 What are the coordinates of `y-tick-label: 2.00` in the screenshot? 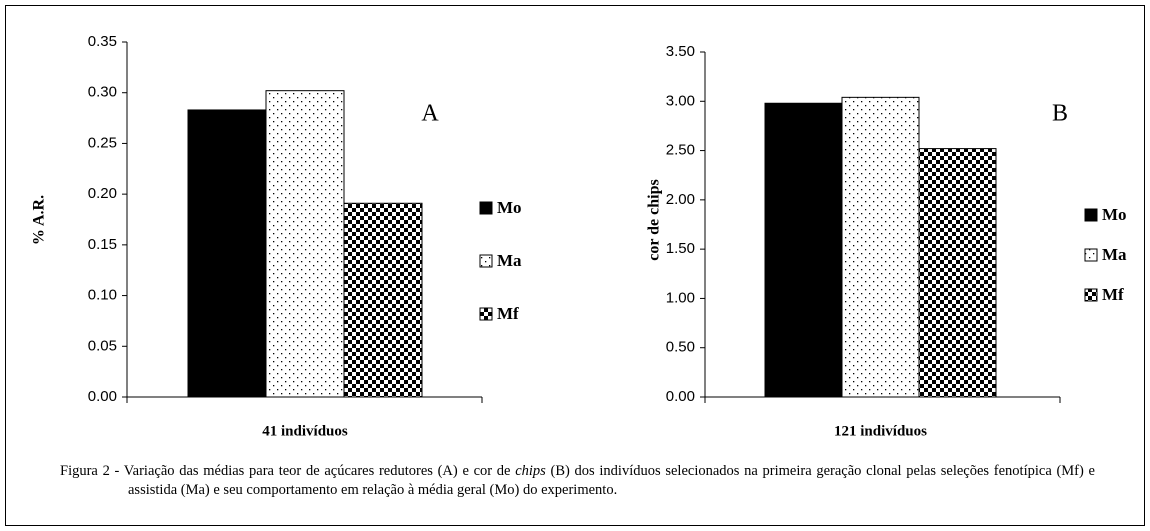 It's located at (680, 199).